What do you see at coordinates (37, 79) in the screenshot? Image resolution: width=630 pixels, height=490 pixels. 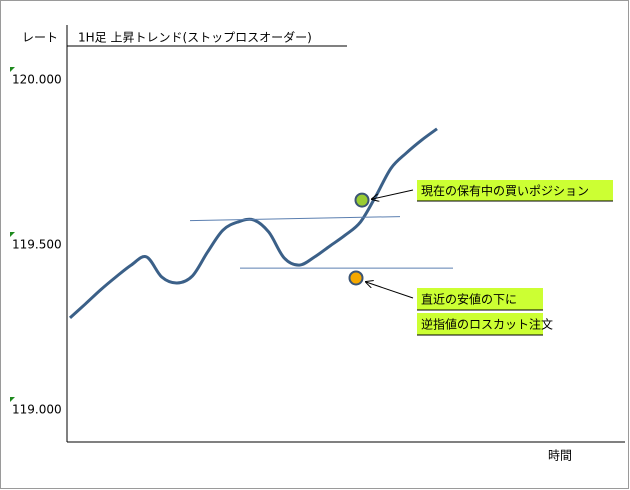 I see `y-tick-label: 120.000` at bounding box center [37, 79].